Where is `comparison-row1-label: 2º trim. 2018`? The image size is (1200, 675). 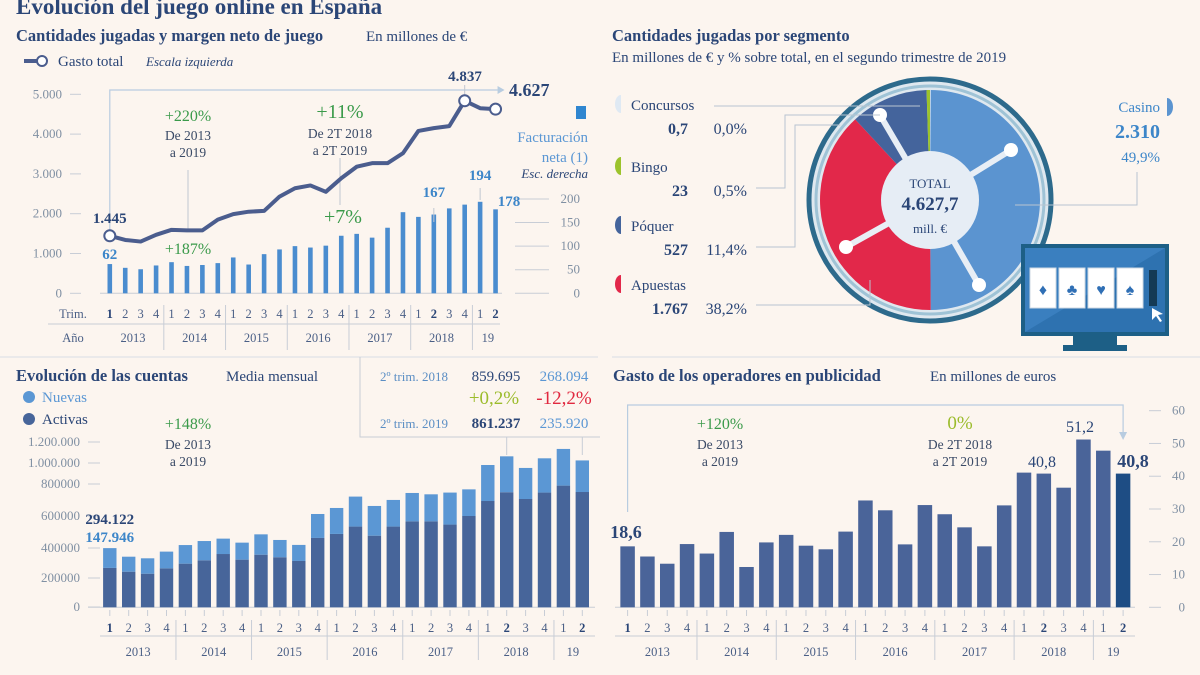
comparison-row1-label: 2º trim. 2018 is located at coordinates (414, 376).